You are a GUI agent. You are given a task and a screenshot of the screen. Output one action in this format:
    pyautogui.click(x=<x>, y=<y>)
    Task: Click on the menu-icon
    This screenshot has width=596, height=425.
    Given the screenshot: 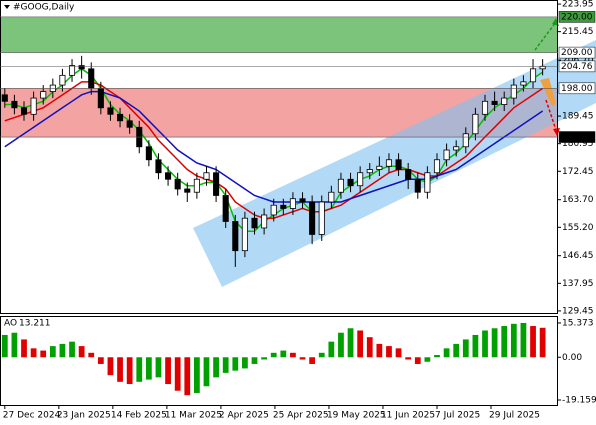 What is the action you would take?
    pyautogui.click(x=7, y=7)
    